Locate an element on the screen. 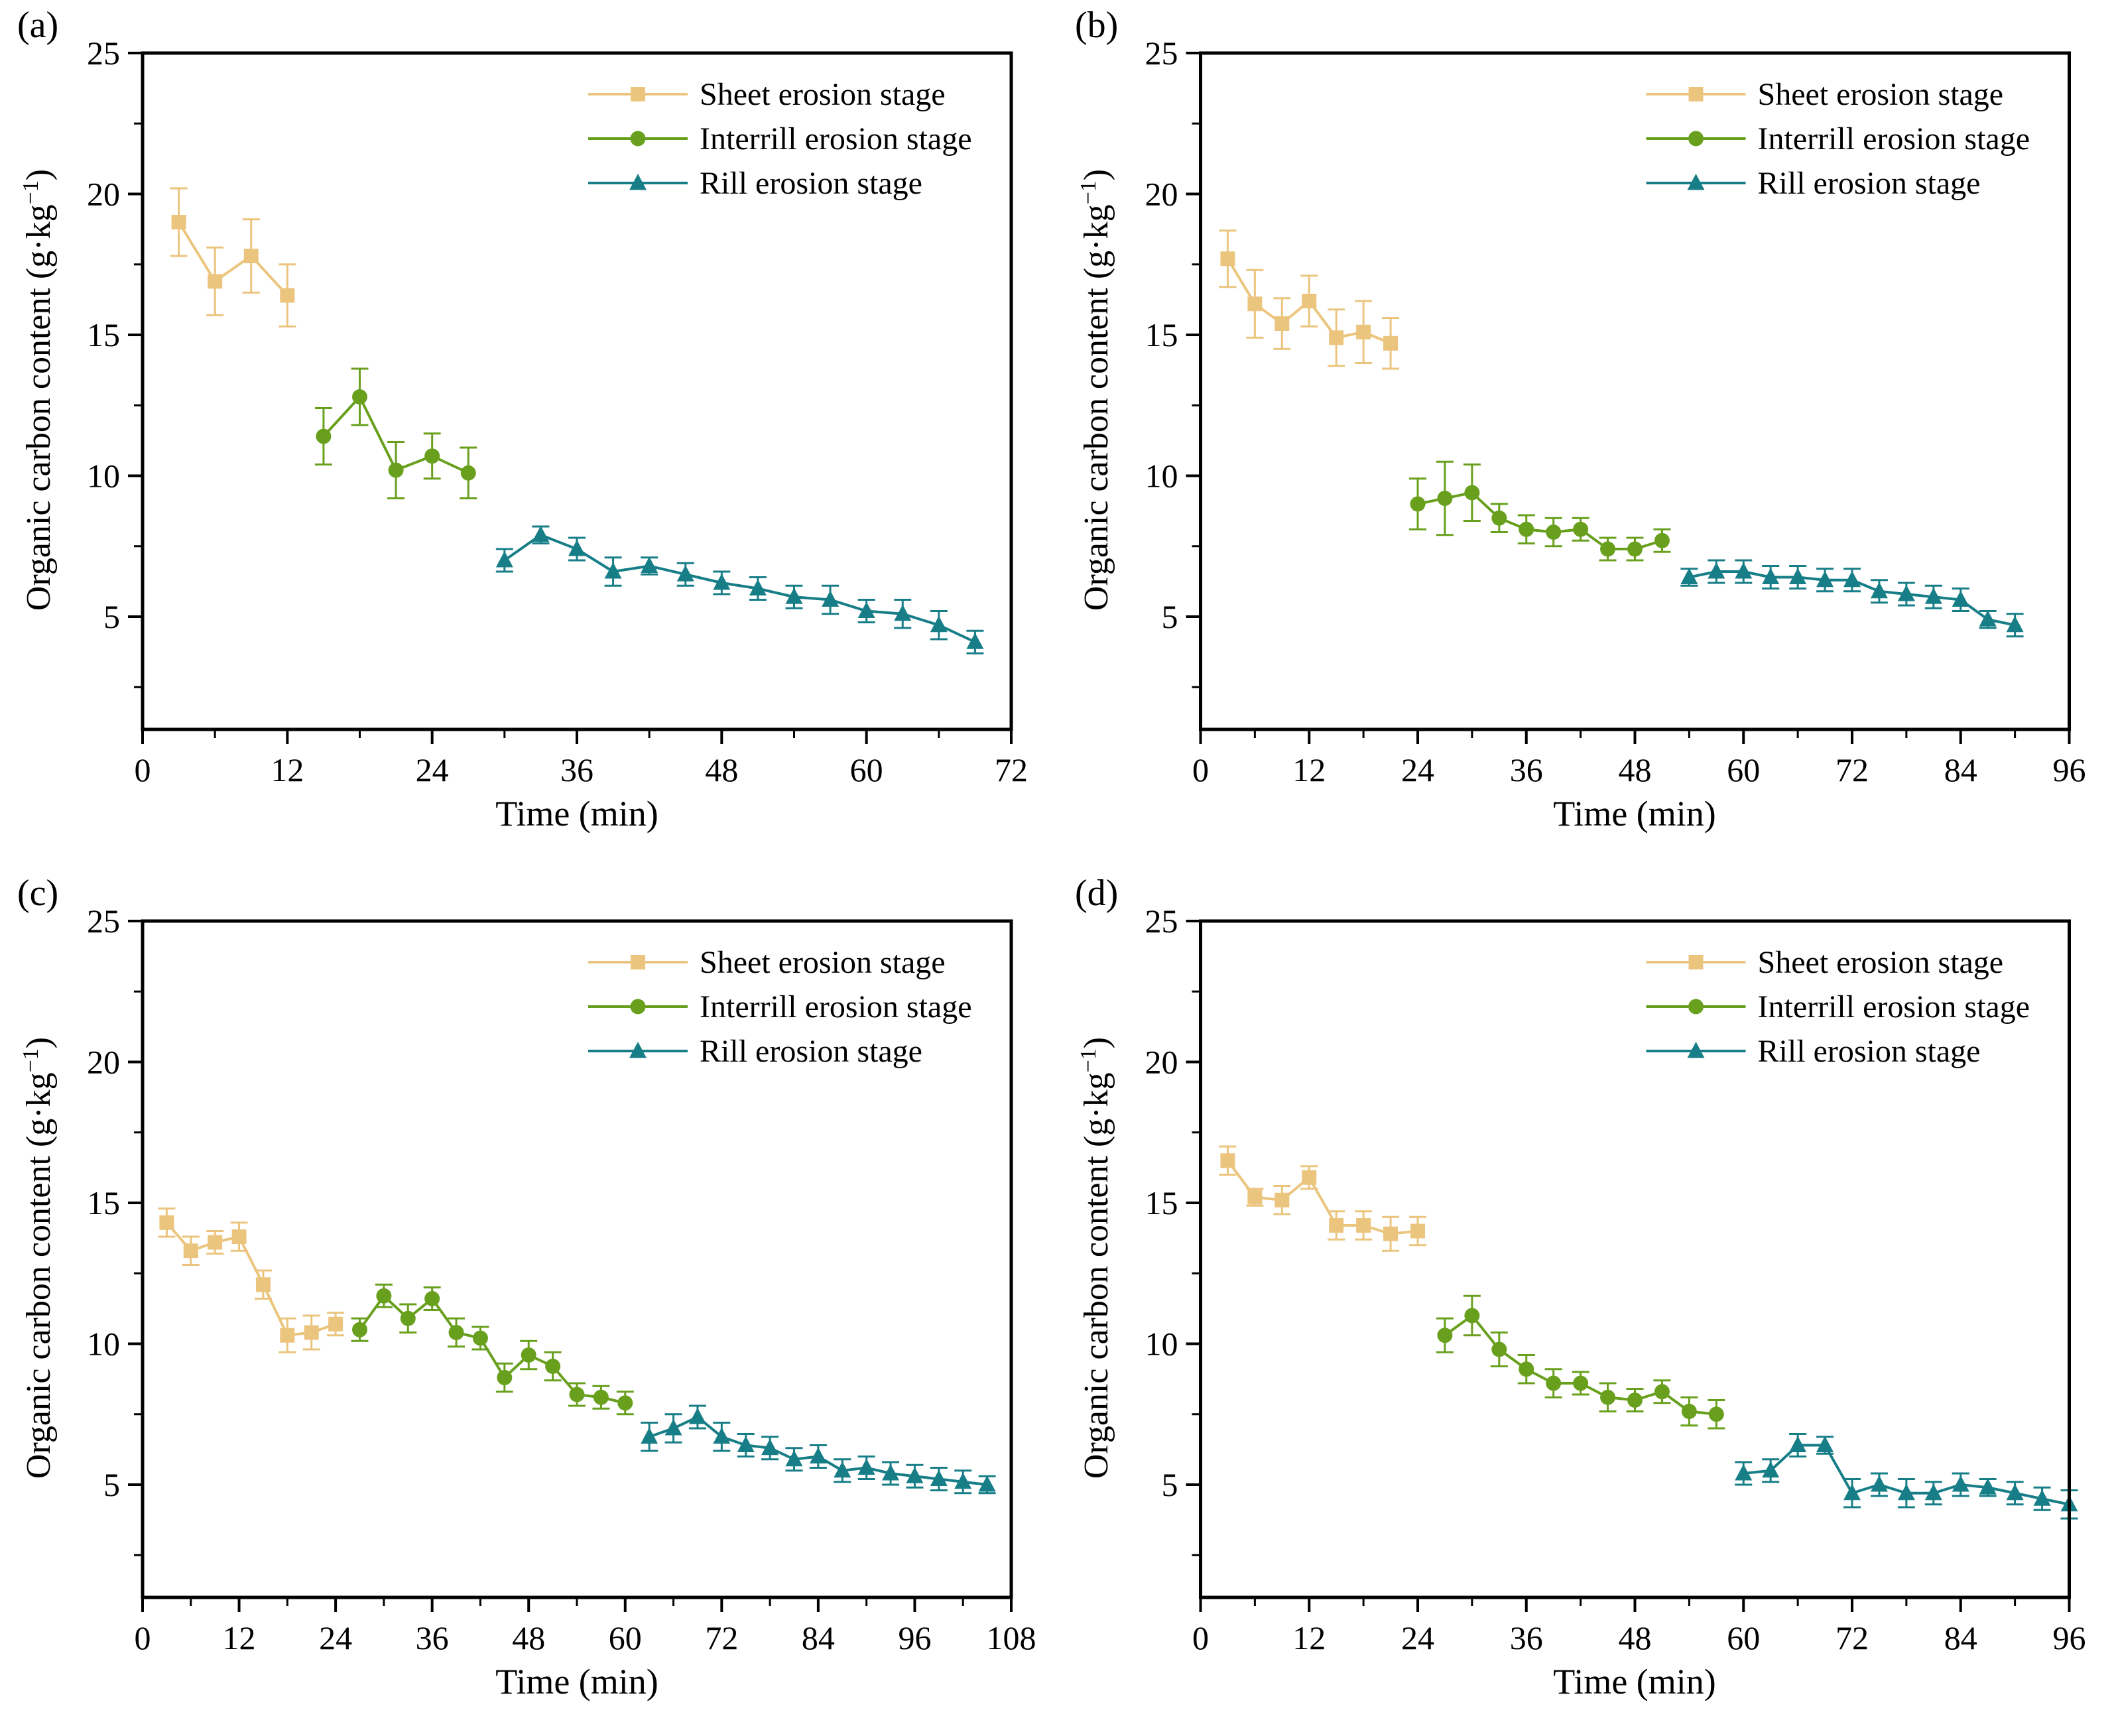 This screenshot has height=1736, width=2116. x-tick-label: 24 is located at coordinates (1417, 1637).